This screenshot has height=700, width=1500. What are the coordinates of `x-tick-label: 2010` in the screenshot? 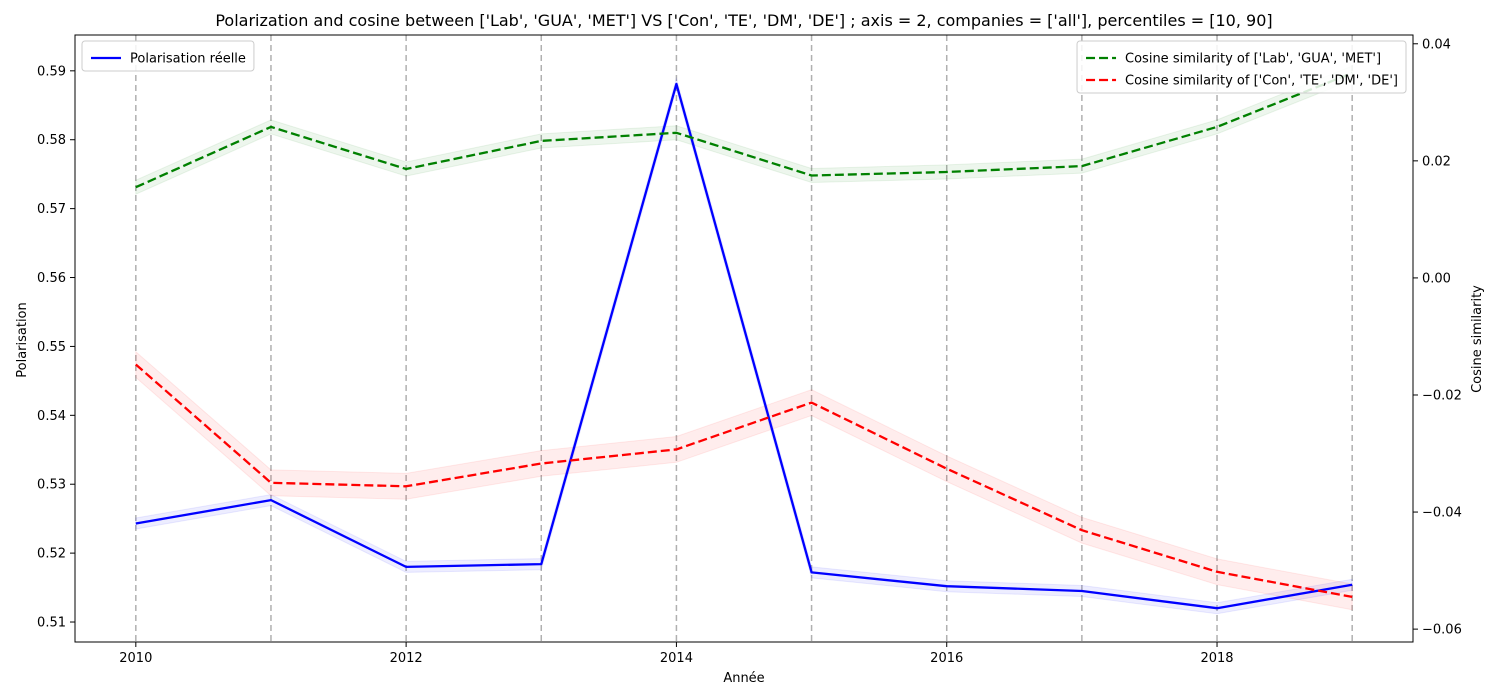 It's located at (135, 658).